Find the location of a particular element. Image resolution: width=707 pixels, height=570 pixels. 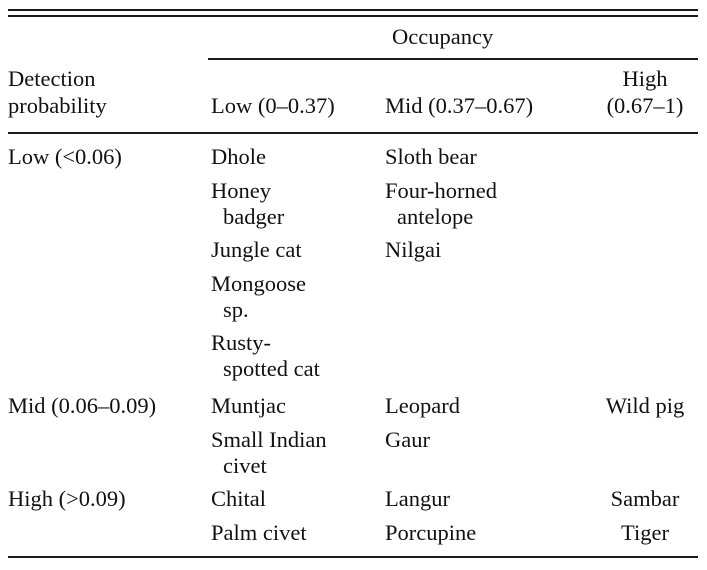

row-label: Mid (0.06–0.09) is located at coordinates (82, 405).